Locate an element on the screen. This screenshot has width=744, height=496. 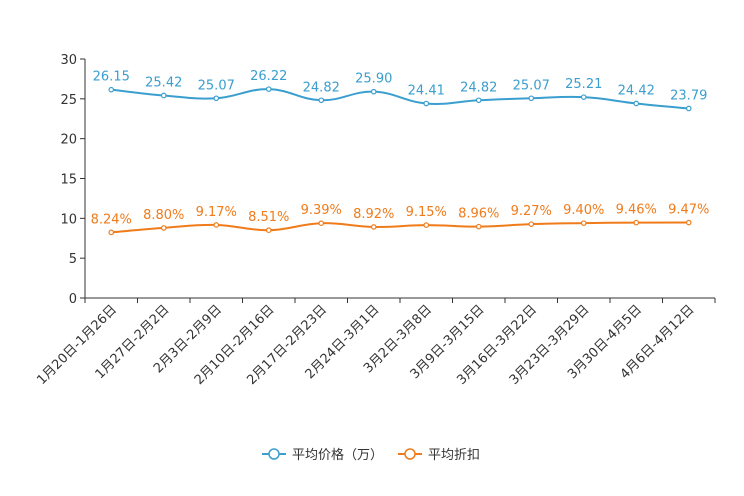
y-tick-label: 15 is located at coordinates (68, 180).